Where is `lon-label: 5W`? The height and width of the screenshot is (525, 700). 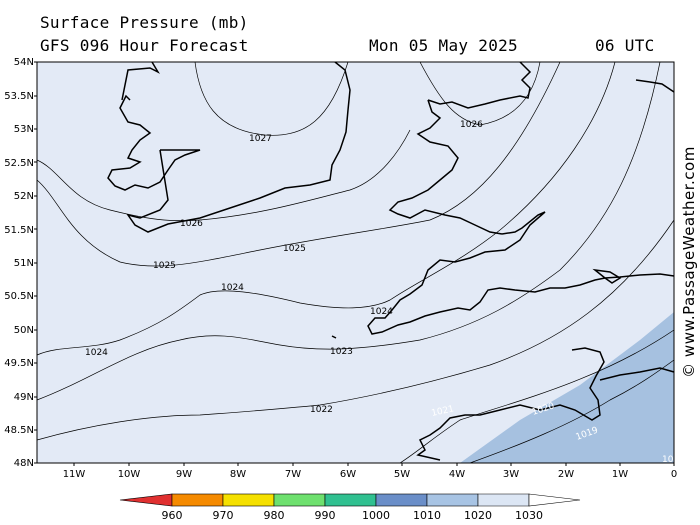
lon-label: 5W is located at coordinates (402, 474).